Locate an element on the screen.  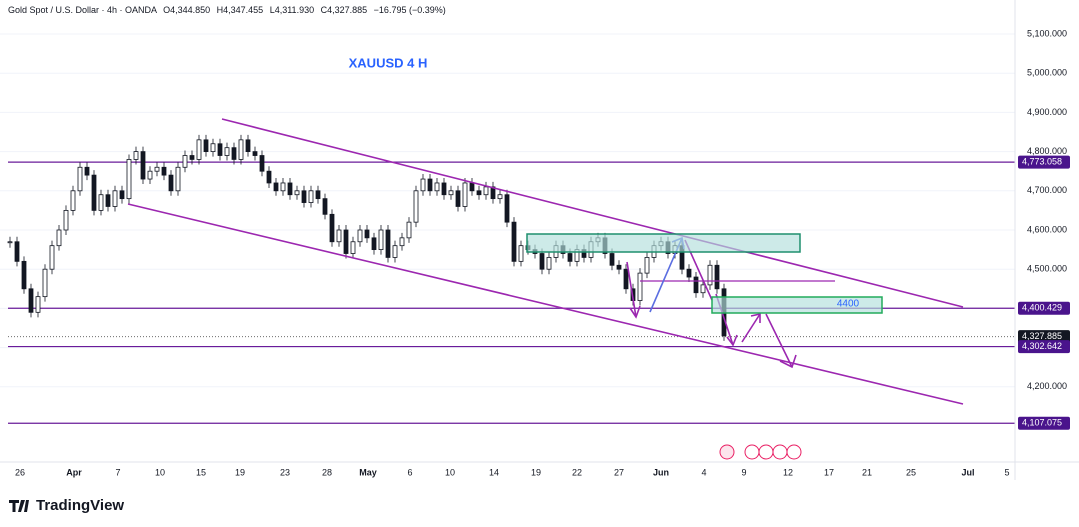
date-label: 12 is located at coordinates (788, 472).